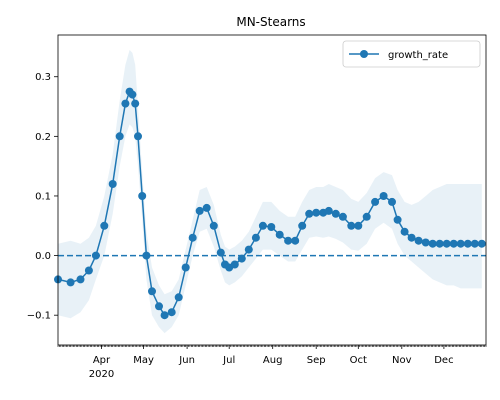 This screenshot has height=400, width=500. What do you see at coordinates (316, 360) in the screenshot?
I see `x-tick-label: Sep` at bounding box center [316, 360].